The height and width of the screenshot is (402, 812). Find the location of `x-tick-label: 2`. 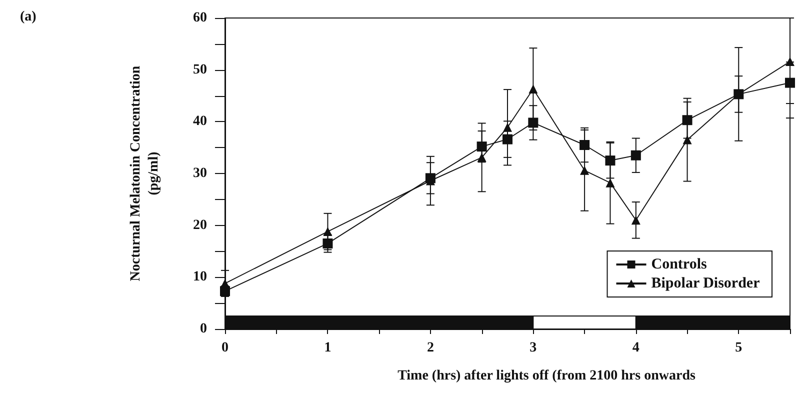

x-tick-label: 2 is located at coordinates (430, 348).